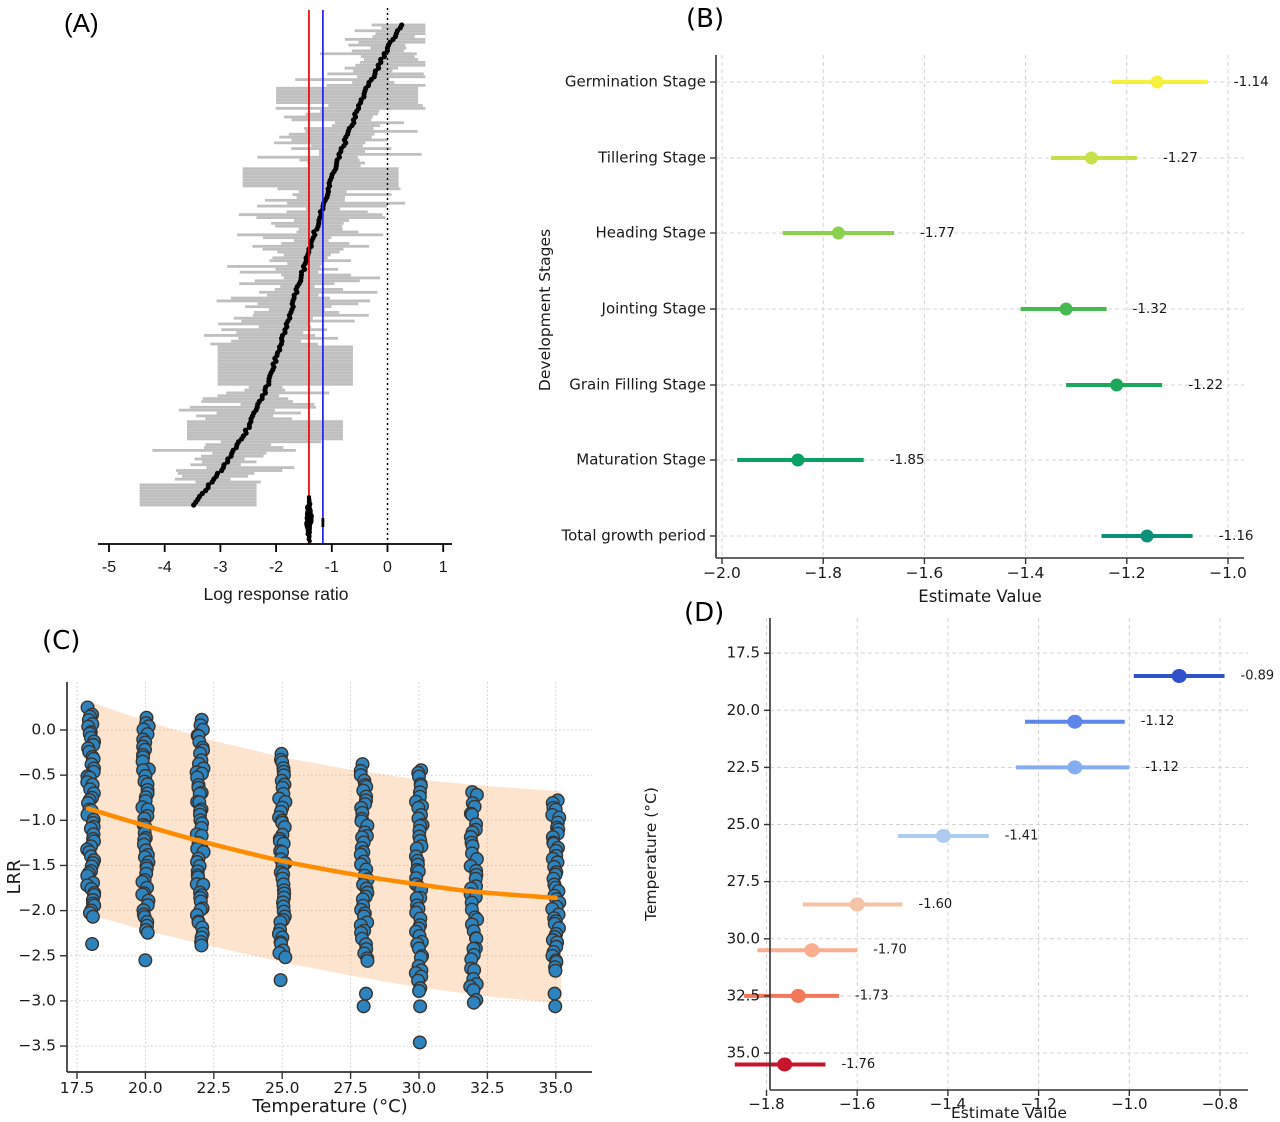 This screenshot has height=1122, width=1280. Describe the element at coordinates (282, 1088) in the screenshot. I see `x-tick-label: 25.0` at that location.